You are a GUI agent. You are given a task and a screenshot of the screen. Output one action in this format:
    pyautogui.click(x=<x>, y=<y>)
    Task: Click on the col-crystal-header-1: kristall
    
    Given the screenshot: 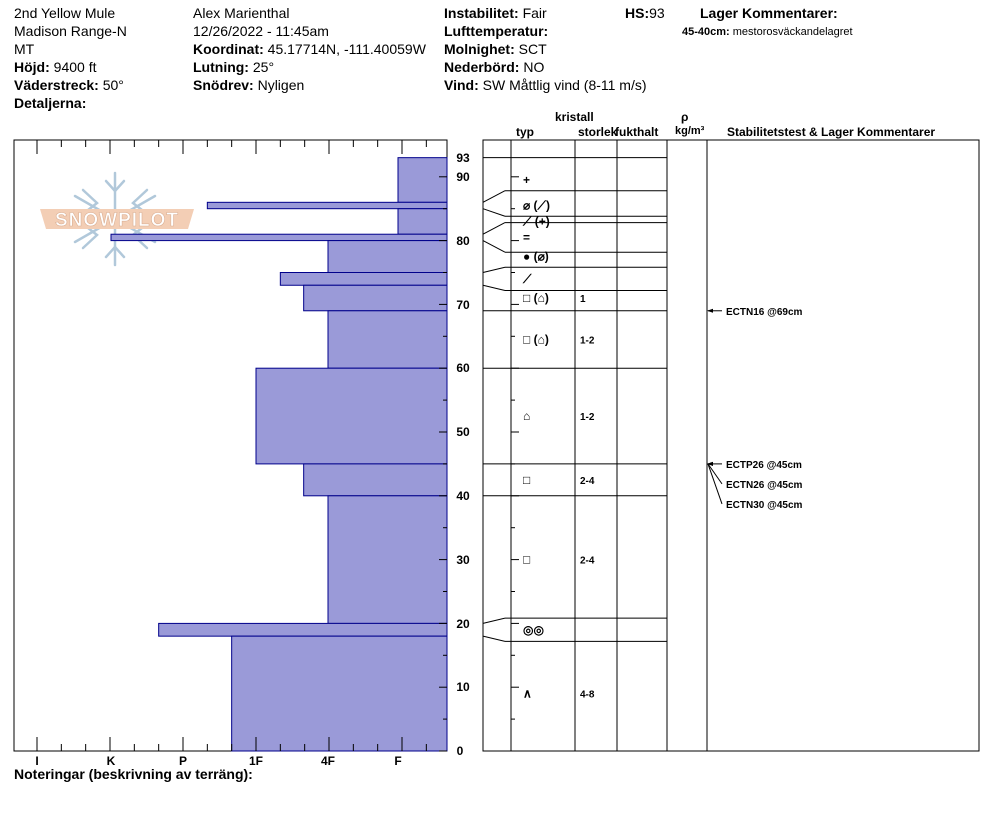 What is the action you would take?
    pyautogui.click(x=574, y=117)
    